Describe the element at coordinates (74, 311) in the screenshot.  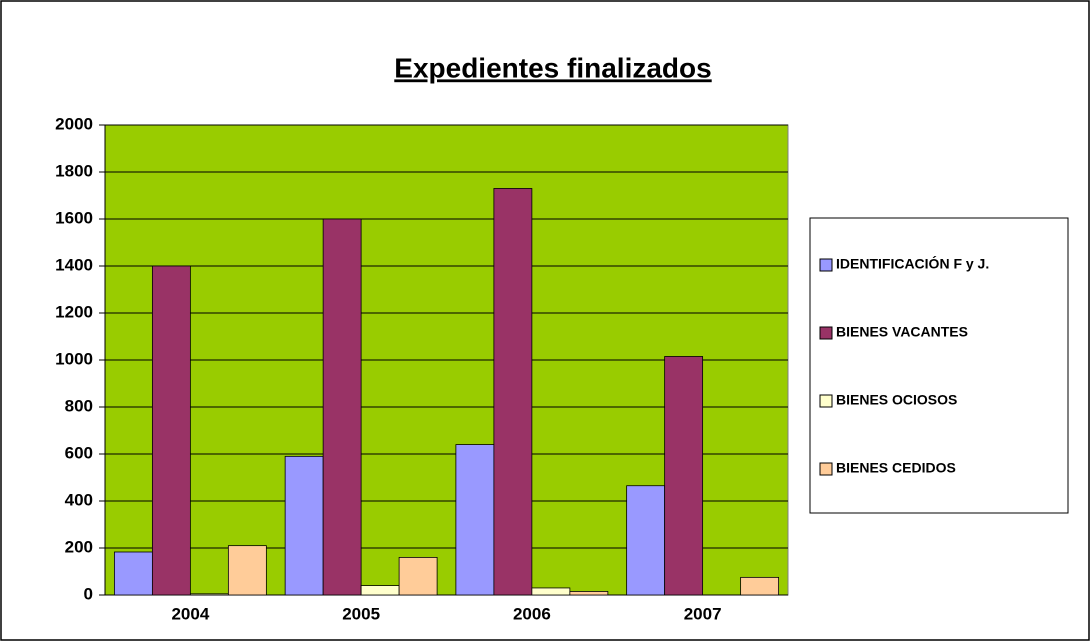
I see `y-tick-label: 1200` at that location.